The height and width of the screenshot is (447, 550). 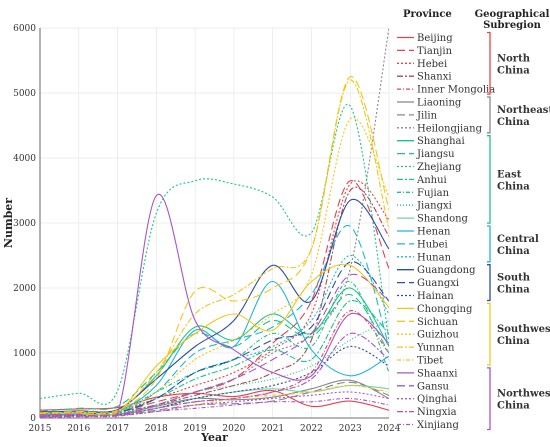 What do you see at coordinates (438, 335) in the screenshot?
I see `legend-label: Guizhou` at bounding box center [438, 335].